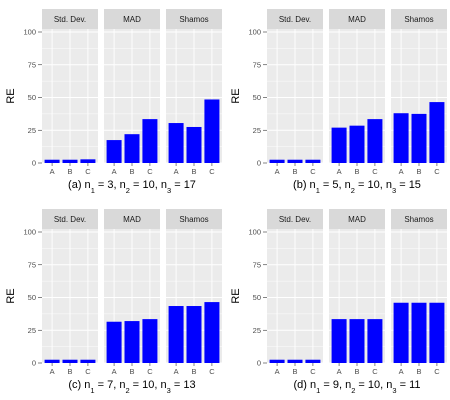 The height and width of the screenshot is (400, 450). What do you see at coordinates (110, 385) in the screenshot?
I see `caption-n1: 7` at bounding box center [110, 385].